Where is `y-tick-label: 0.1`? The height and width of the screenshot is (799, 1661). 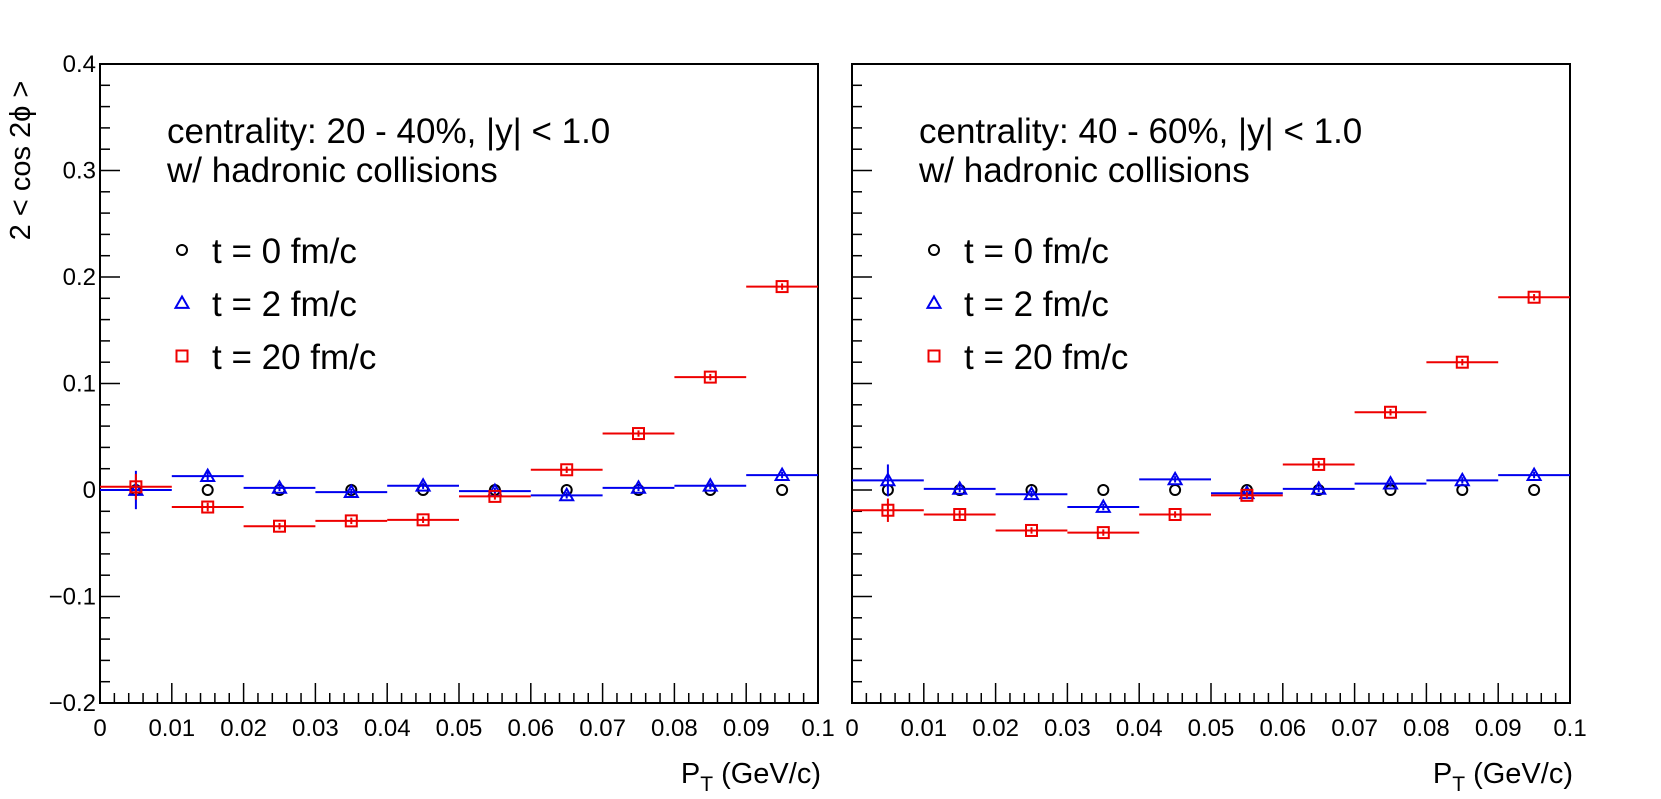
y-tick-label: 0.1 is located at coordinates (79, 384).